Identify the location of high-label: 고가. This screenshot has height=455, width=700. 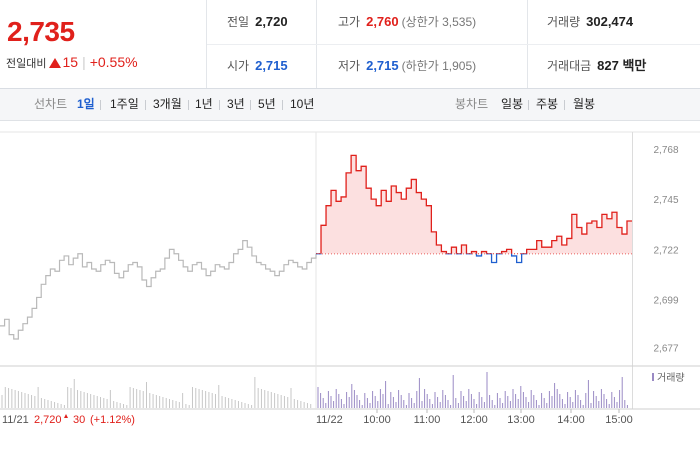
(349, 22).